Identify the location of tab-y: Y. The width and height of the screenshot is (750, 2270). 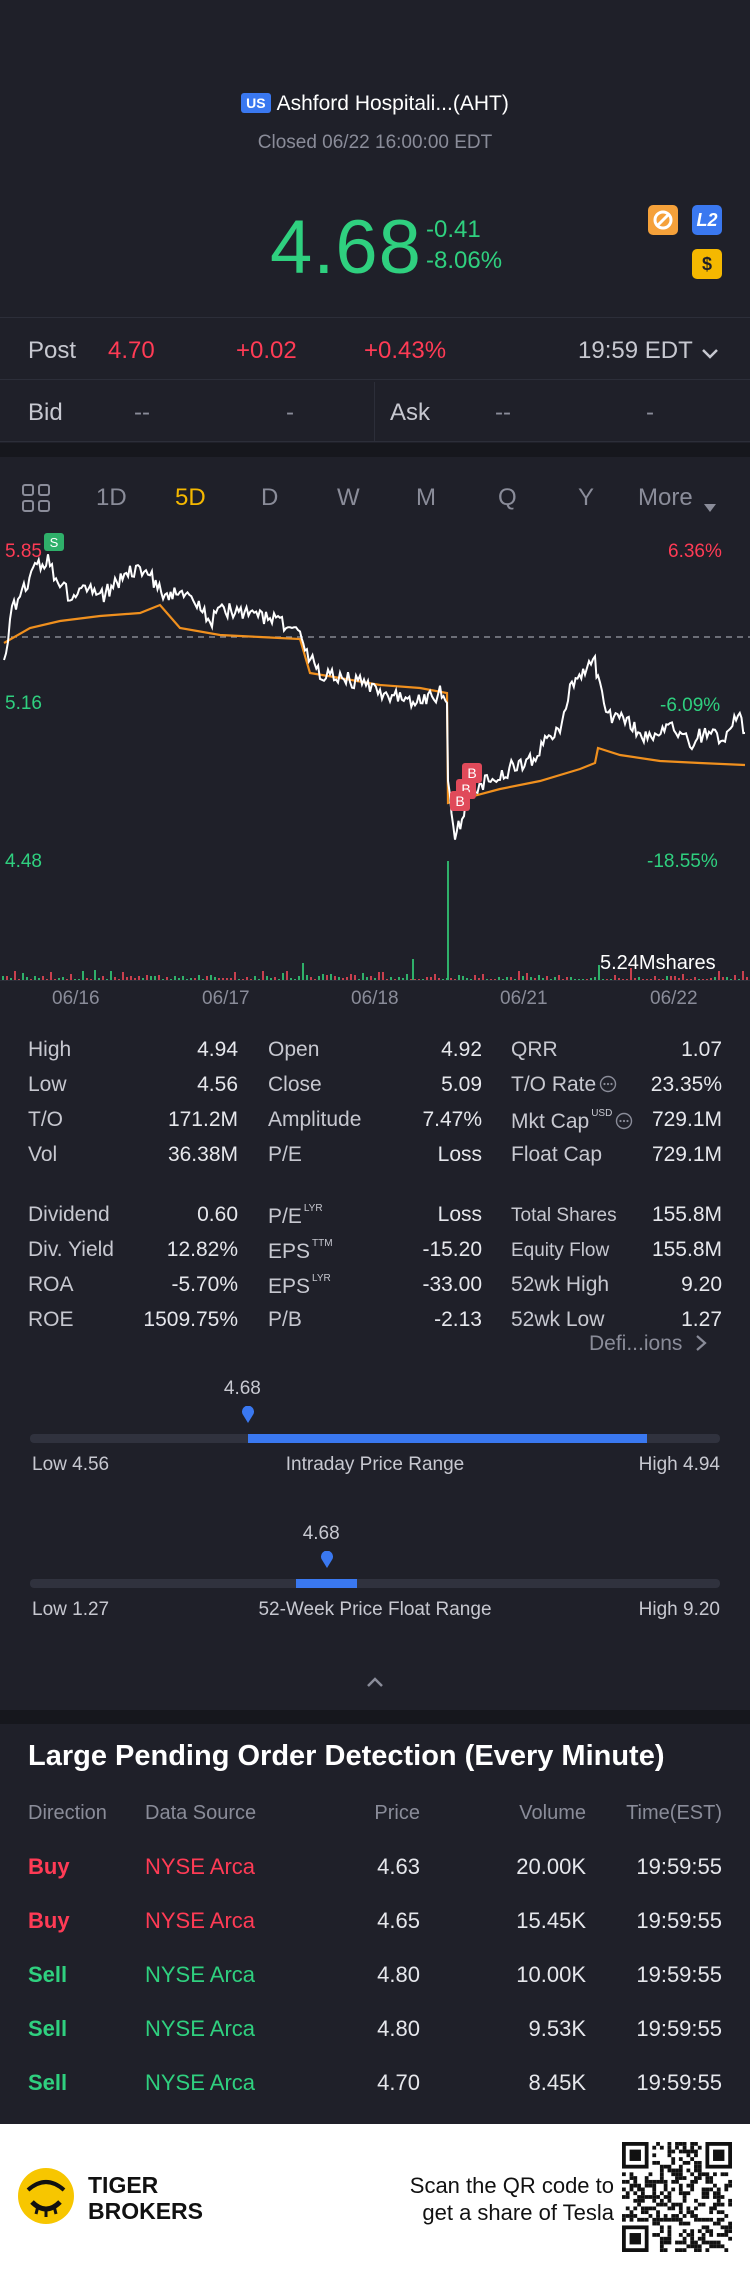
(586, 497).